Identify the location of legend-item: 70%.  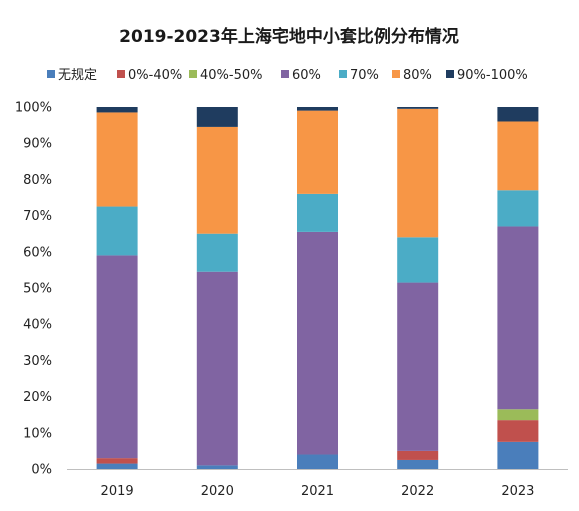
(359, 75).